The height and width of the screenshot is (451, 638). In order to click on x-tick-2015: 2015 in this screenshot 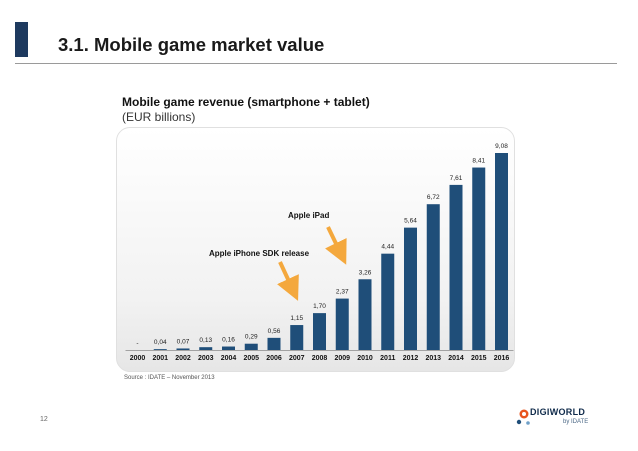, I will do `click(479, 358)`.